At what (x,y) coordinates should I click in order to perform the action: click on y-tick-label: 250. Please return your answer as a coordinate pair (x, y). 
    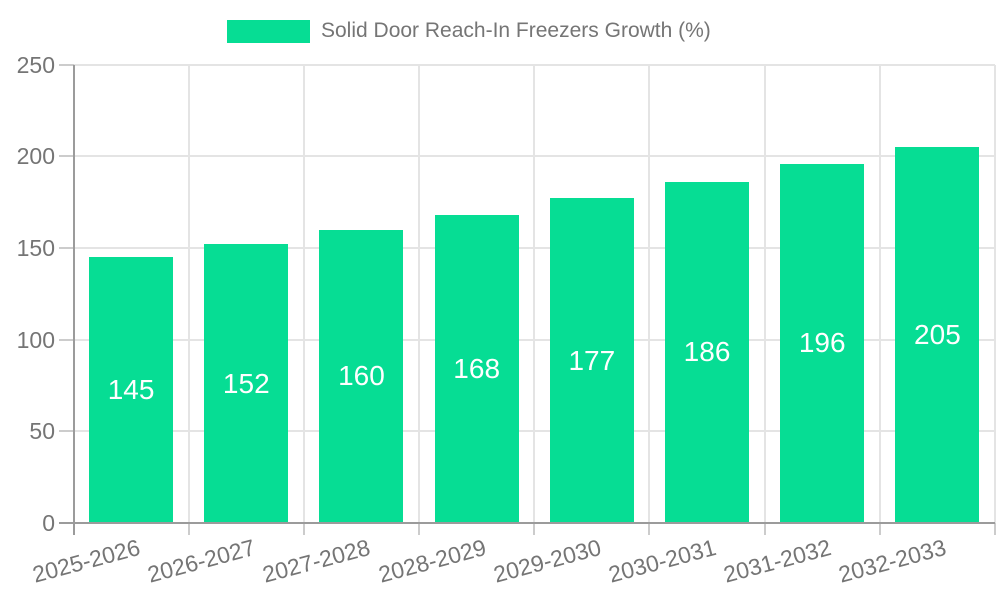
    Looking at the image, I should click on (35, 64).